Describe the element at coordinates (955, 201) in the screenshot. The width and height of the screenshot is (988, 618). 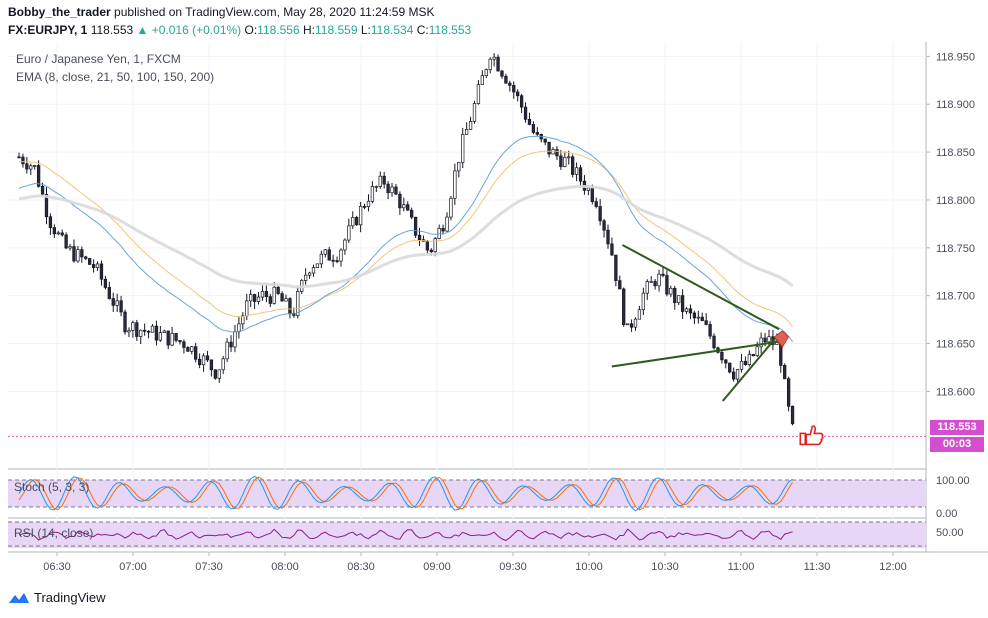
I see `y-tick-label: 118.800` at that location.